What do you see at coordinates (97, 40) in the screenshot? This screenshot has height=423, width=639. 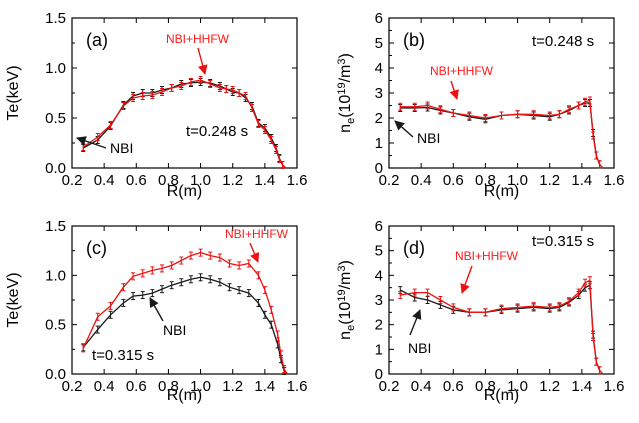 I see `panel-label: (a)` at bounding box center [97, 40].